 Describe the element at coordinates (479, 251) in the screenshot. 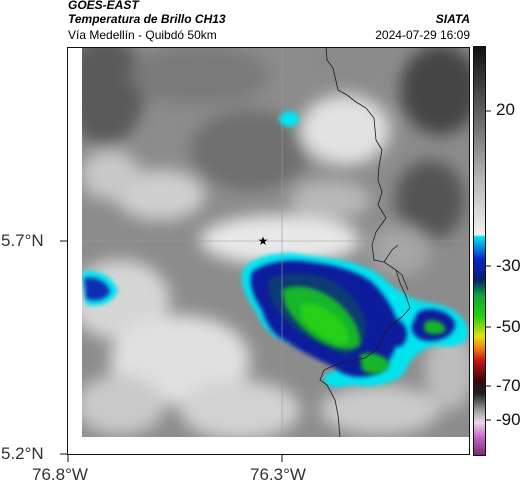

I see `colorbar` at that location.